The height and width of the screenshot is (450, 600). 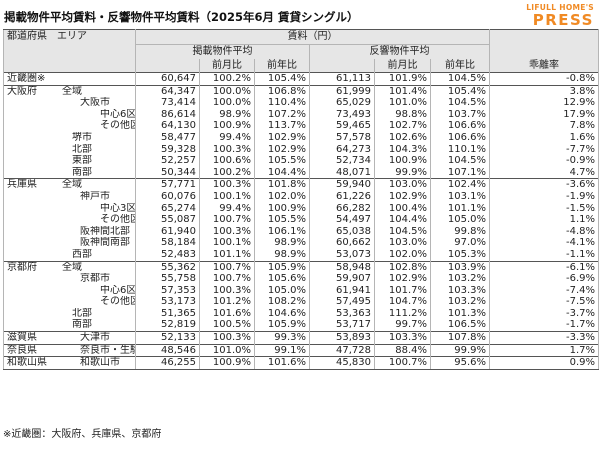 I want to click on cell-response-mom: 99.7%, so click(x=402, y=325).